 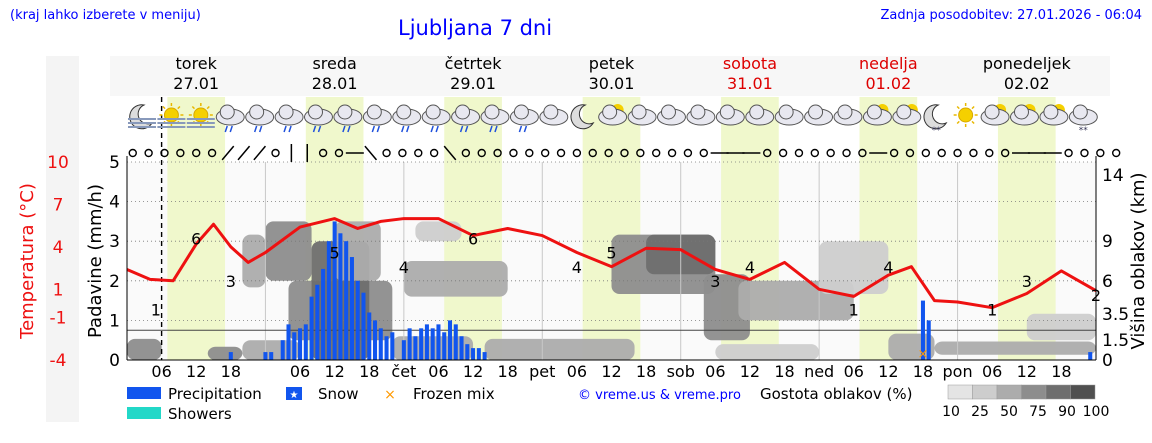 What do you see at coordinates (200, 115) in the screenshot?
I see `sun-icon` at bounding box center [200, 115].